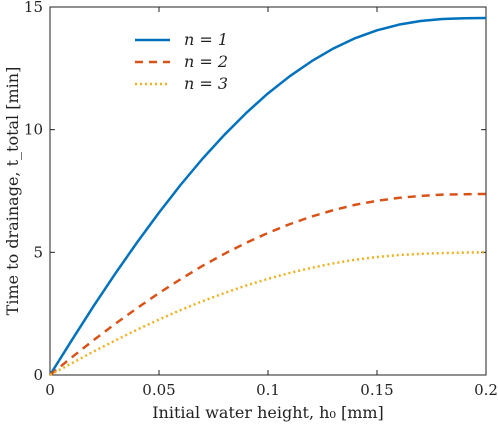  I want to click on x-tick-label: 0.1, so click(268, 390).